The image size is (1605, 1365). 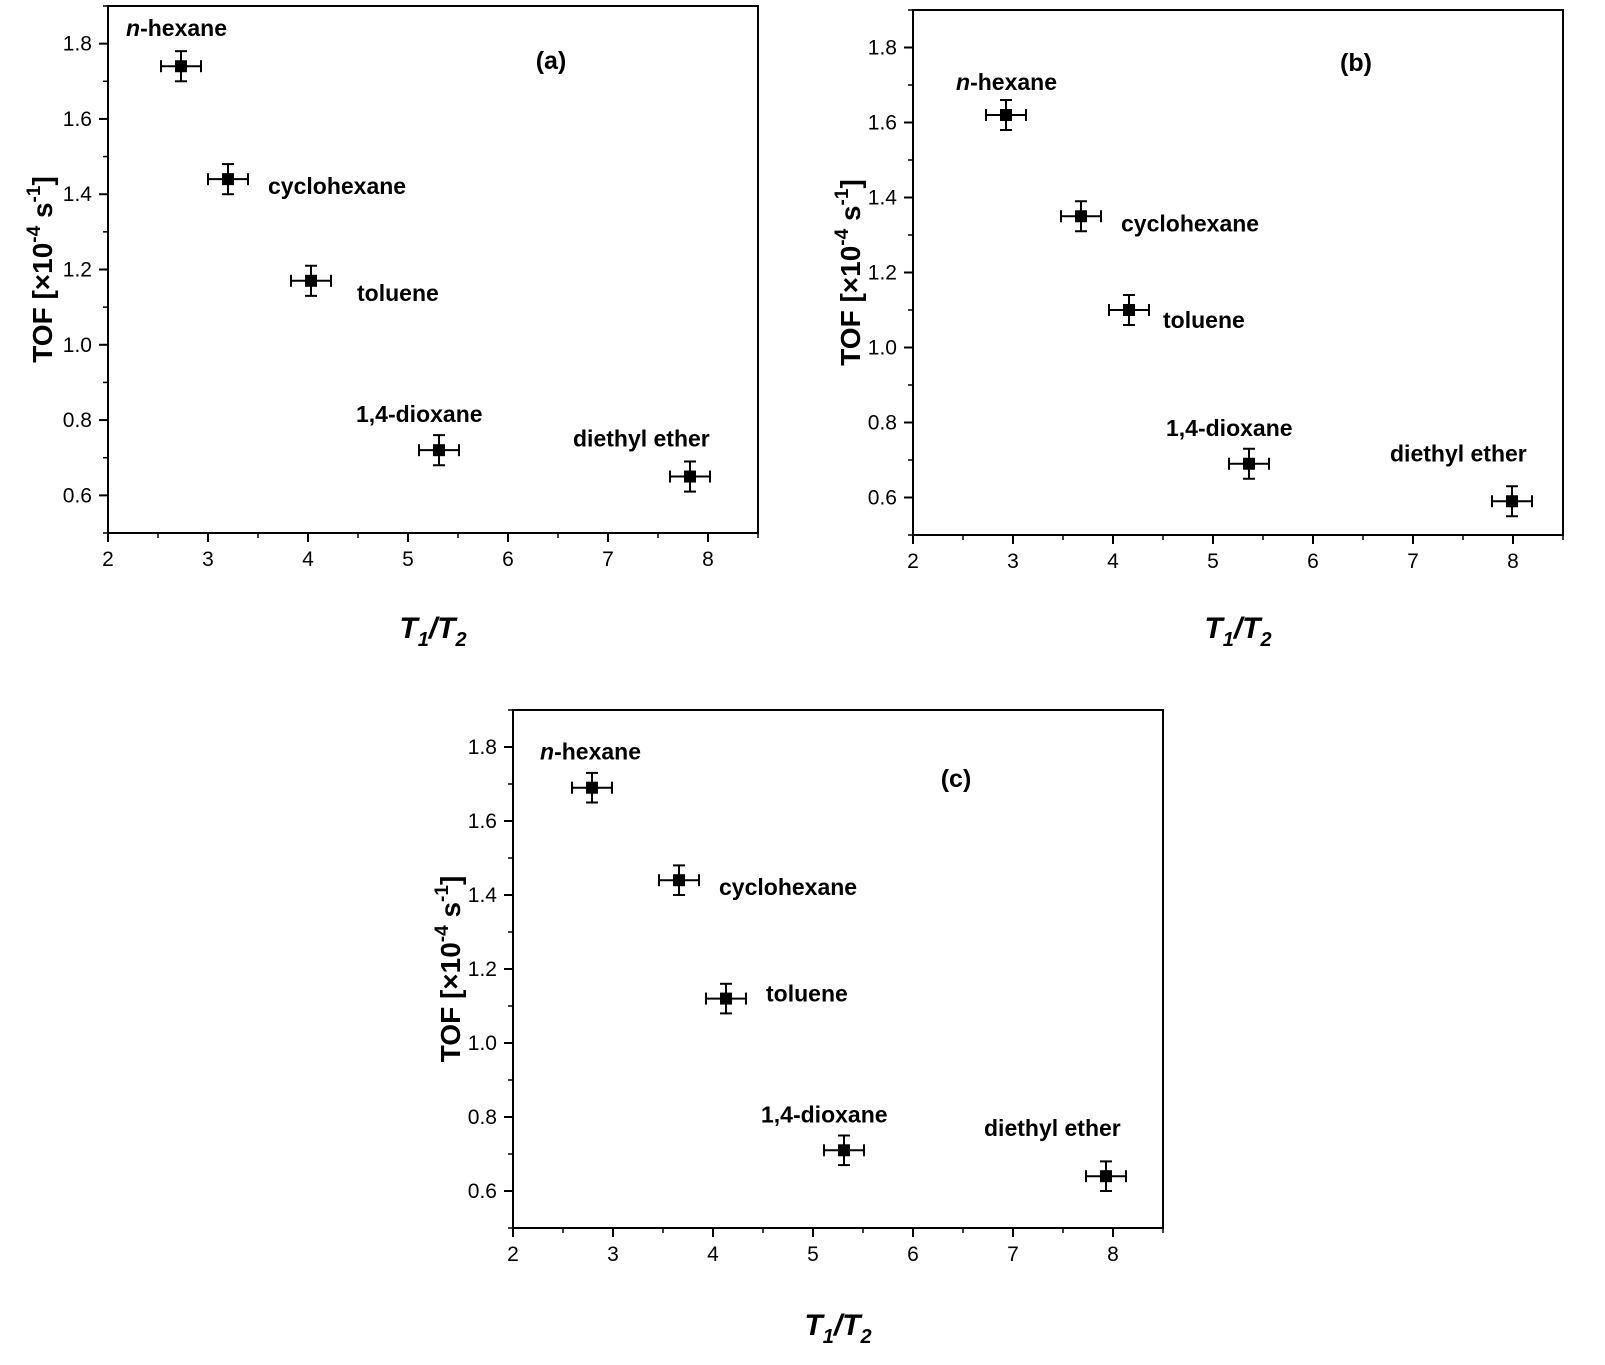 What do you see at coordinates (551, 61) in the screenshot?
I see `panel-label: (a)` at bounding box center [551, 61].